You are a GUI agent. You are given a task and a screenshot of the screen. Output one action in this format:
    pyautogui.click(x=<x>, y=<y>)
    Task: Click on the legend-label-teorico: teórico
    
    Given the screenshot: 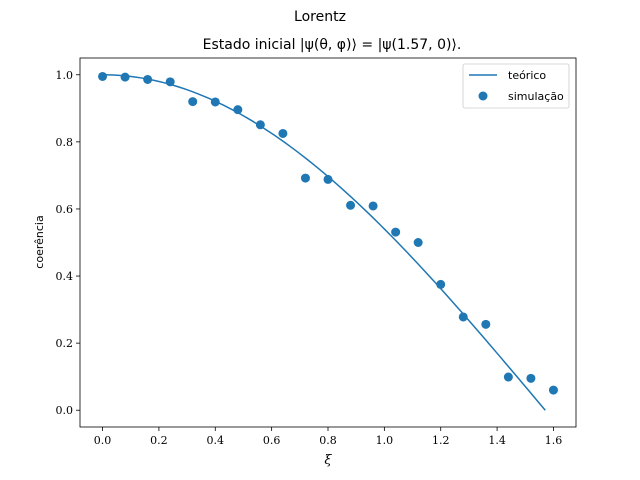 What is the action you would take?
    pyautogui.click(x=527, y=75)
    